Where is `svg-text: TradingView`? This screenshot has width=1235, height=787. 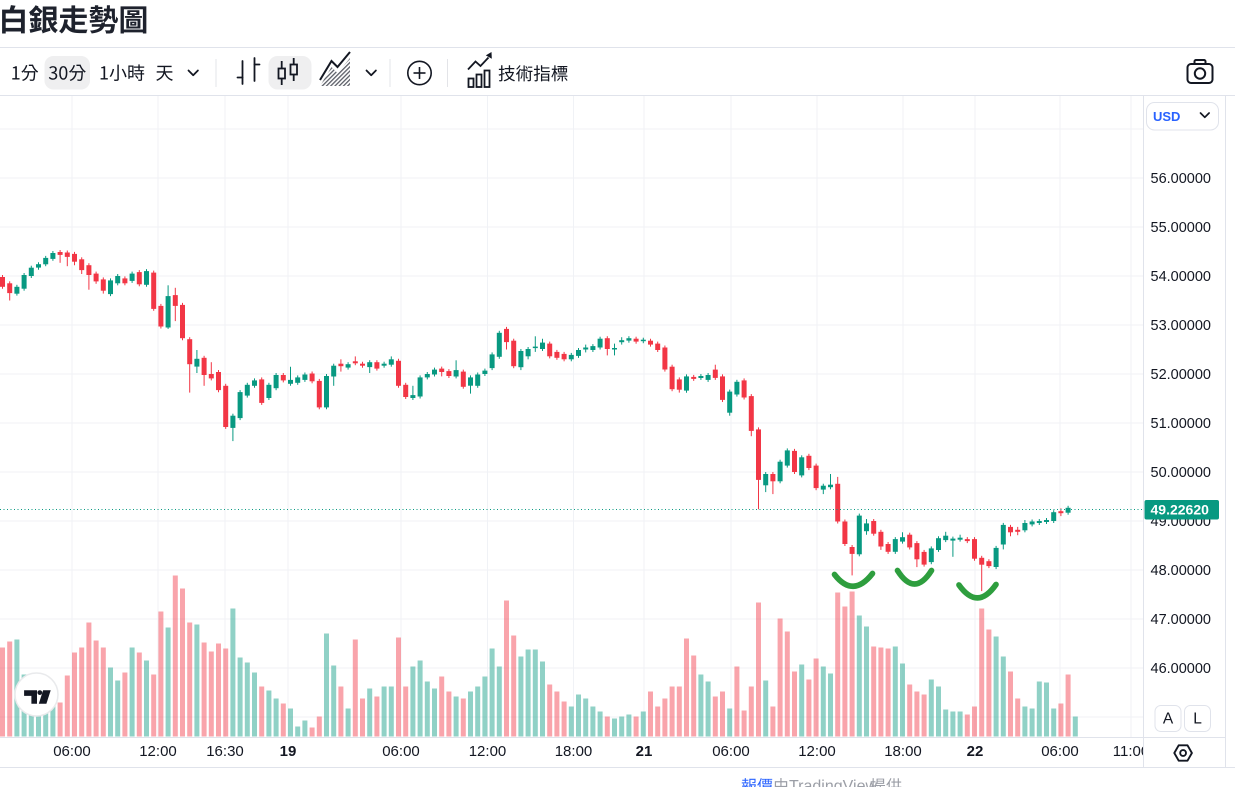
svg-text: TradingView is located at coordinates (833, 782).